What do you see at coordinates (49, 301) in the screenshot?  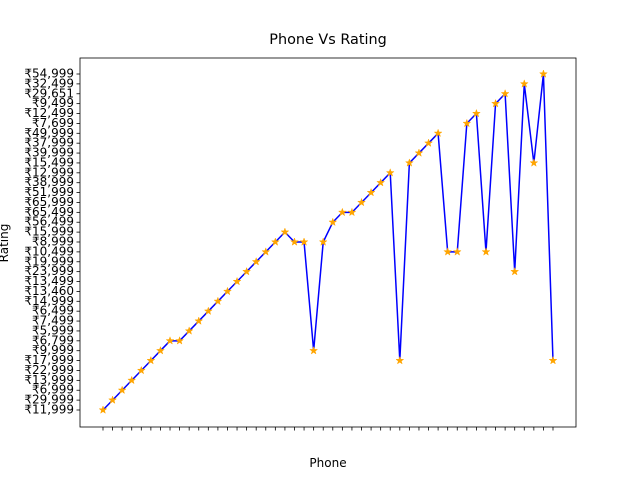 I see `y-tick-label: ₹14,999` at bounding box center [49, 301].